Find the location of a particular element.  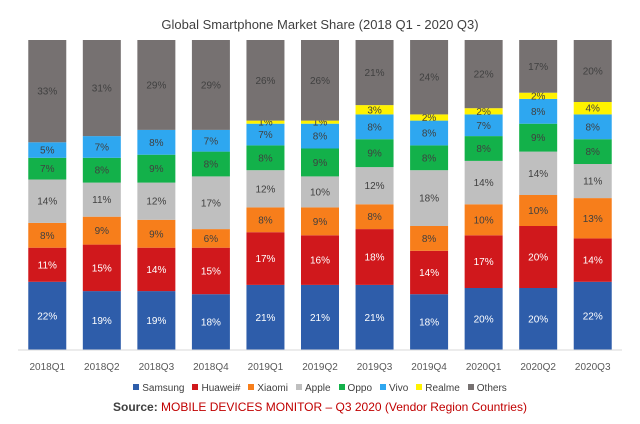

bar-segment-apple-2020Q2 is located at coordinates (538, 173).